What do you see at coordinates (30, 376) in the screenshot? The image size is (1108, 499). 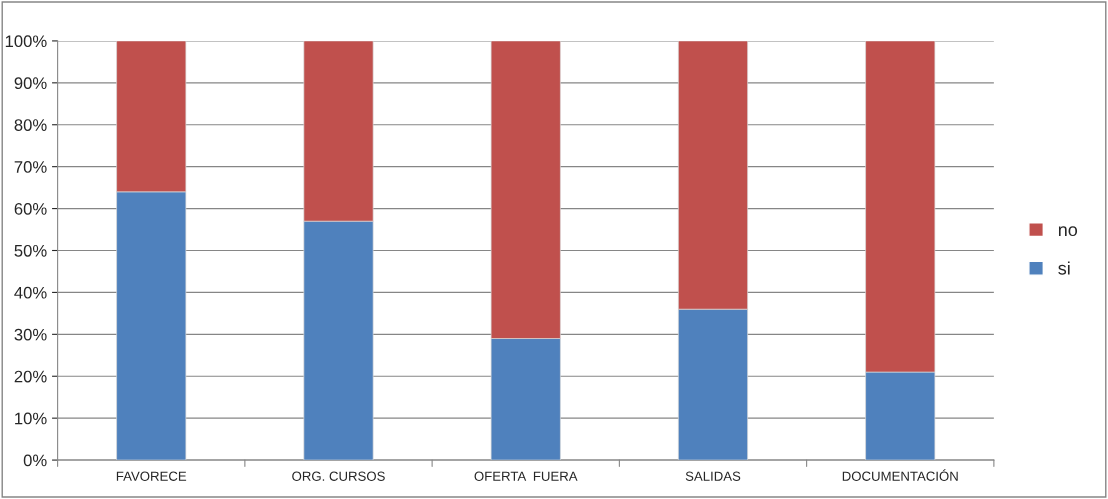 I see `y-tick-label: 20%` at bounding box center [30, 376].